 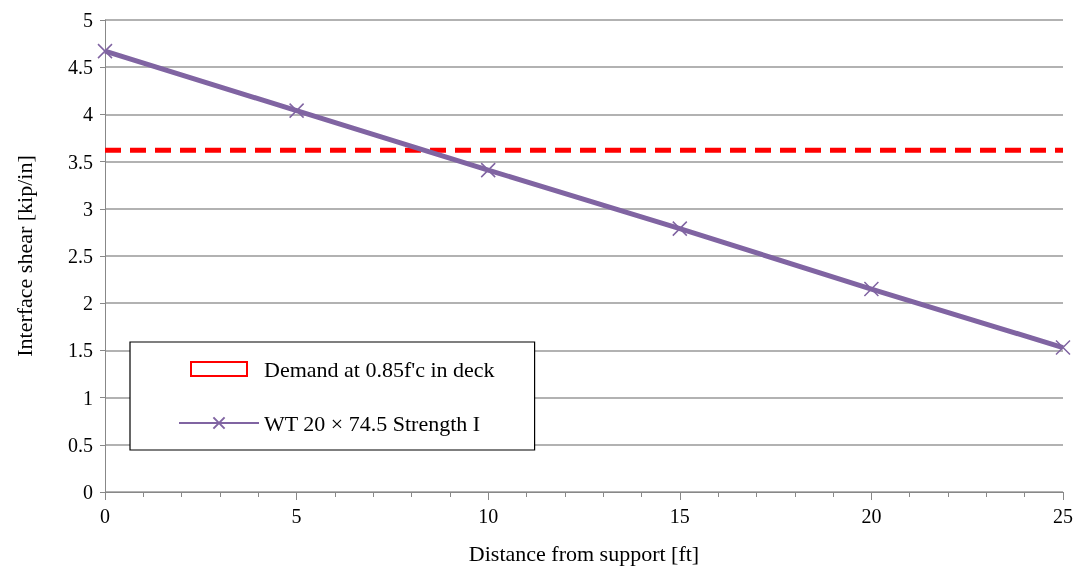 What do you see at coordinates (296, 516) in the screenshot?
I see `x-tick-label: 5` at bounding box center [296, 516].